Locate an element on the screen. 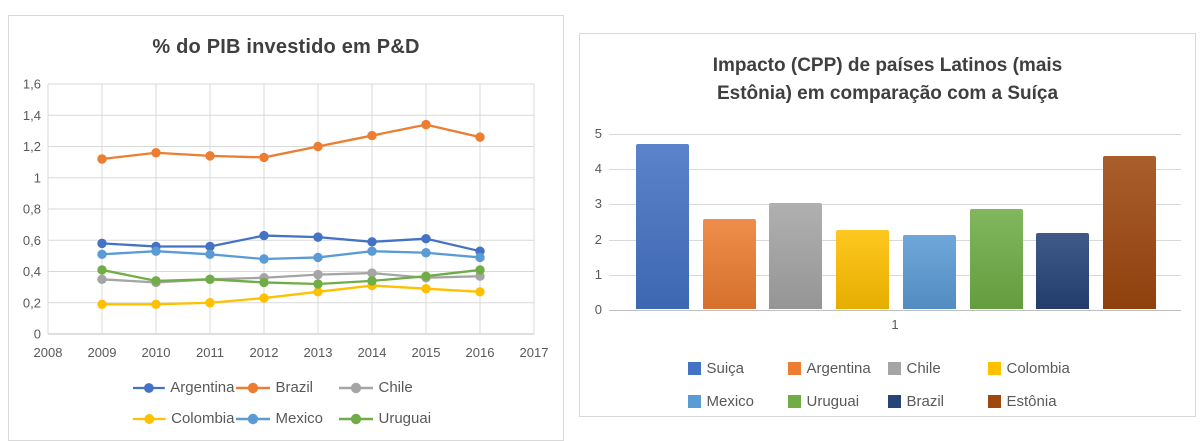  legend-item-uruguai: Uruguai is located at coordinates (837, 401).